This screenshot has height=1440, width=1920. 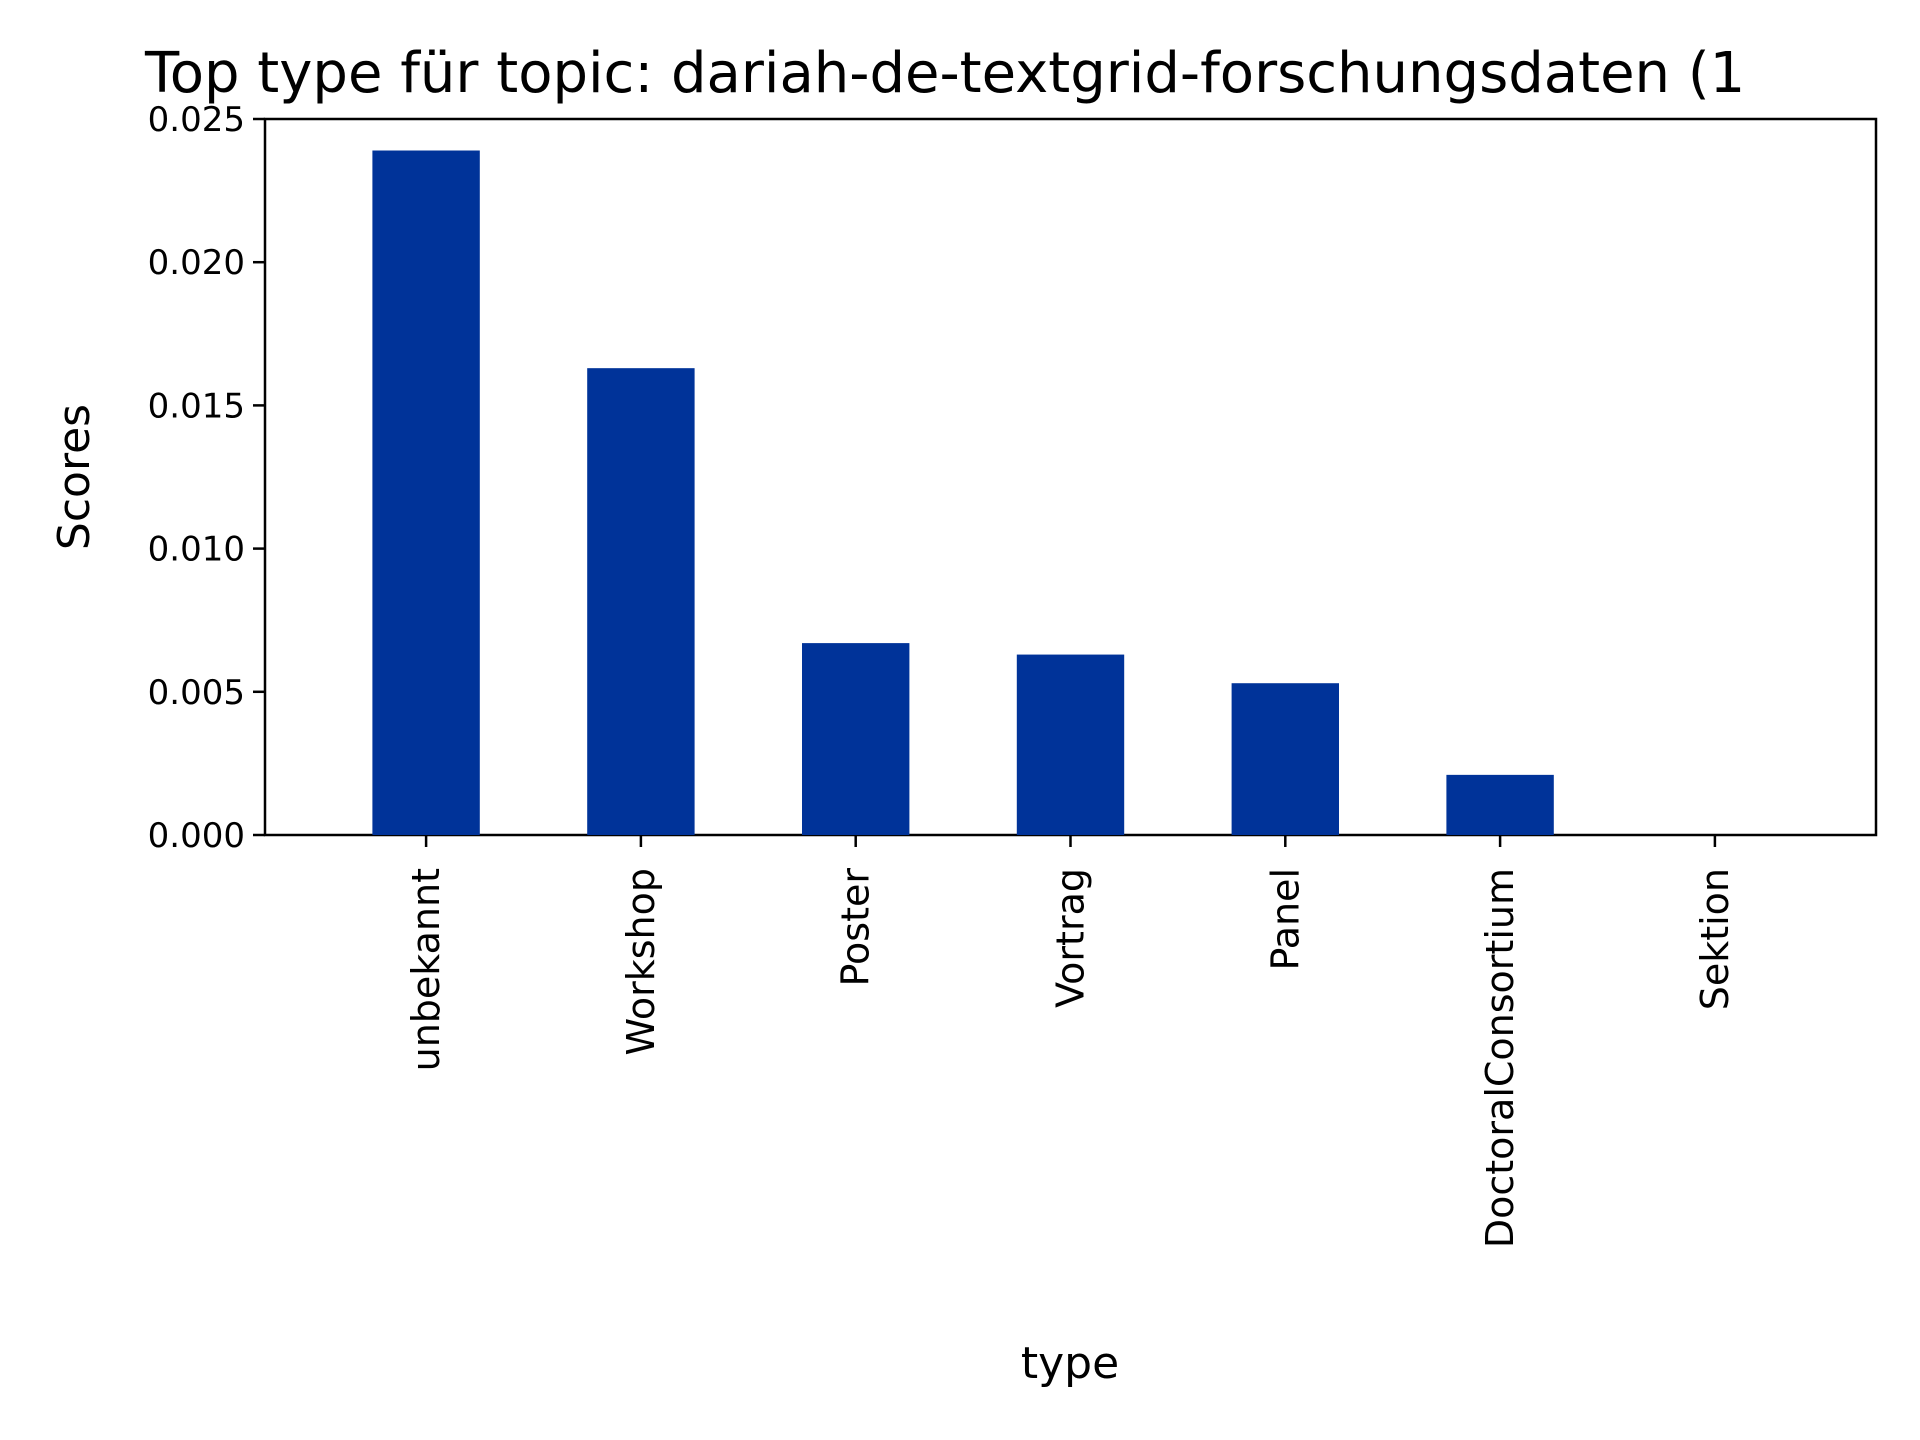 What do you see at coordinates (1285, 919) in the screenshot?
I see `x-tick-label: Panel` at bounding box center [1285, 919].